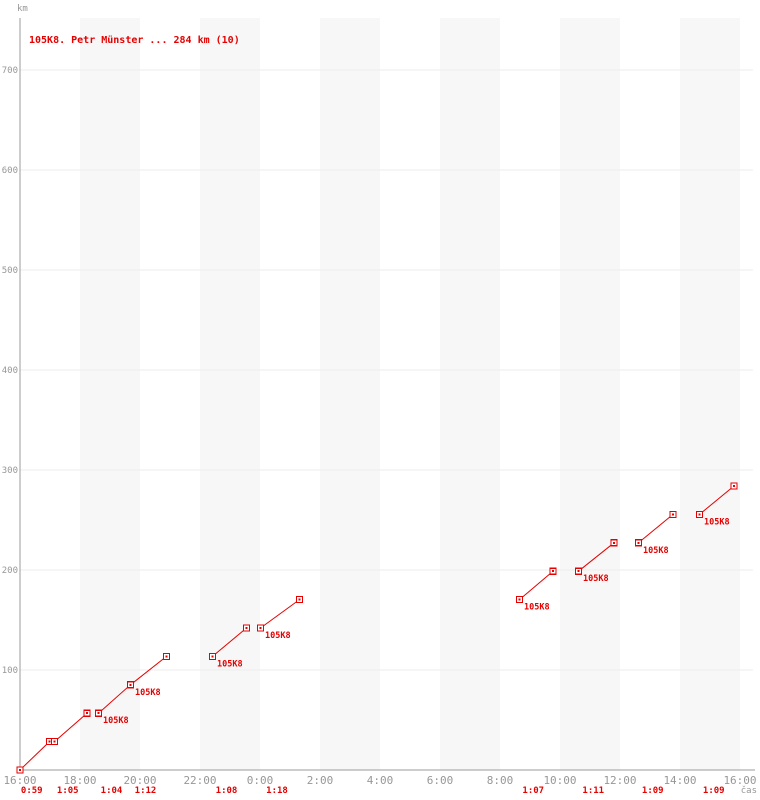  I want to click on y-tick-label: 500, so click(10, 271).